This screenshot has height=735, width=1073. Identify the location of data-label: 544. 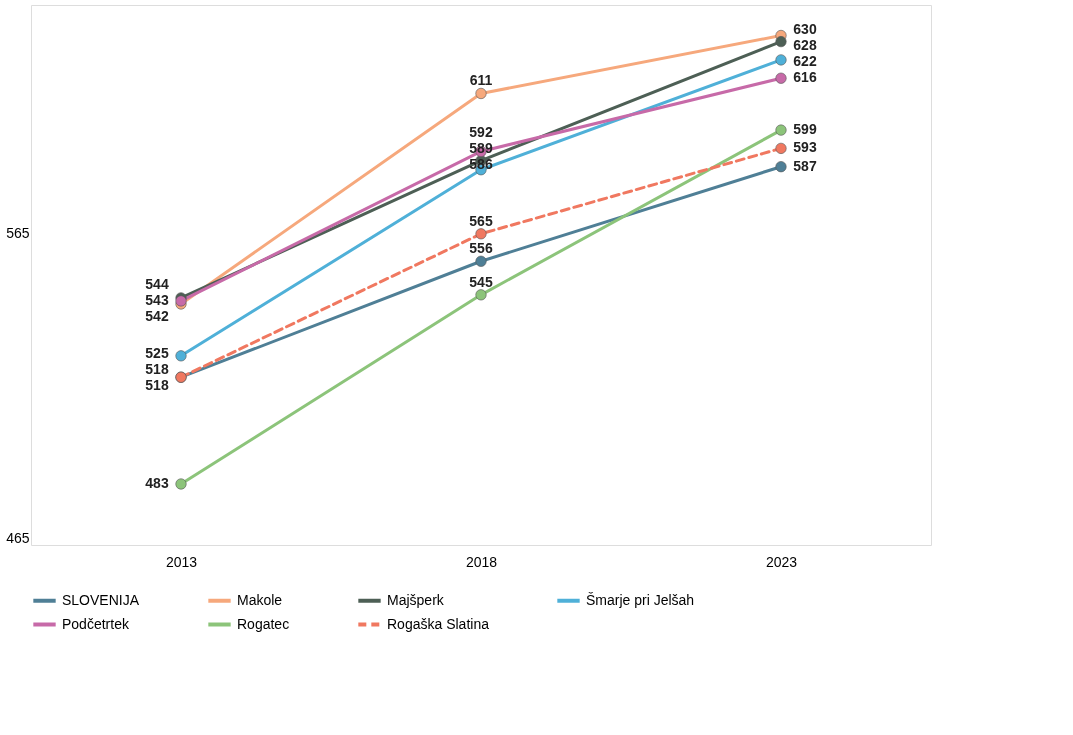
(157, 283).